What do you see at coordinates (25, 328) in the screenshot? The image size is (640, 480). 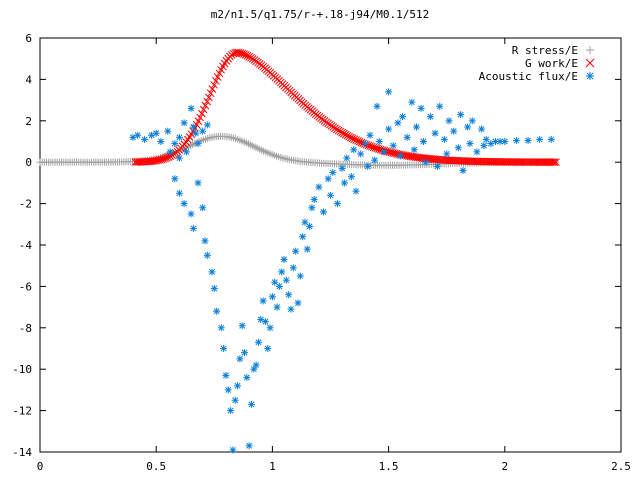 I see `y-tick-label: -8` at bounding box center [25, 328].